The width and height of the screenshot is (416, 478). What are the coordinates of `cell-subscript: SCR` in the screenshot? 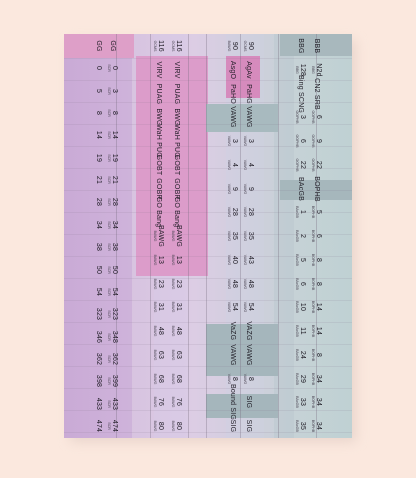 It's located at (108, 426).